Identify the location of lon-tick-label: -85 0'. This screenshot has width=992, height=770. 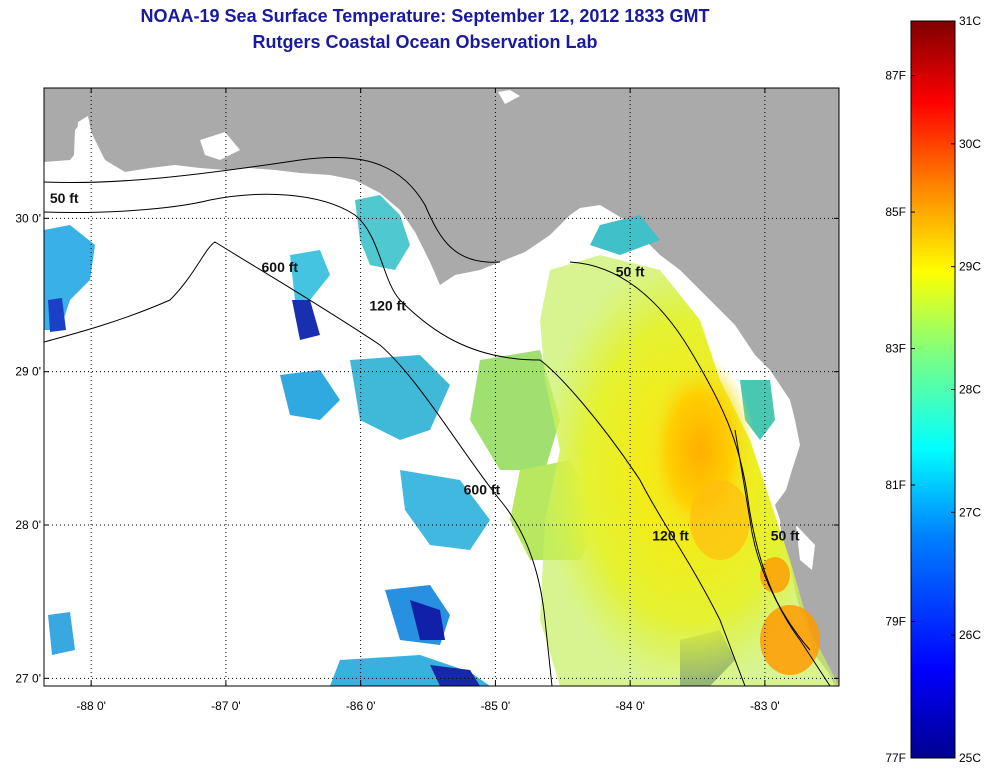
(496, 706).